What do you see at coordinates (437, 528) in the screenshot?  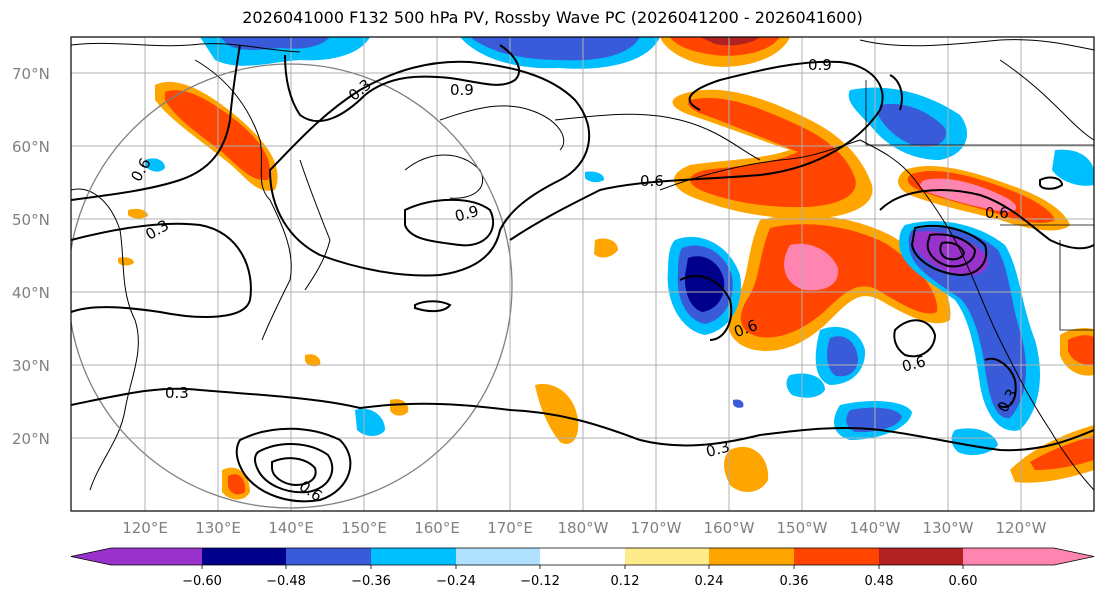 I see `lon-label: 160°E` at bounding box center [437, 528].